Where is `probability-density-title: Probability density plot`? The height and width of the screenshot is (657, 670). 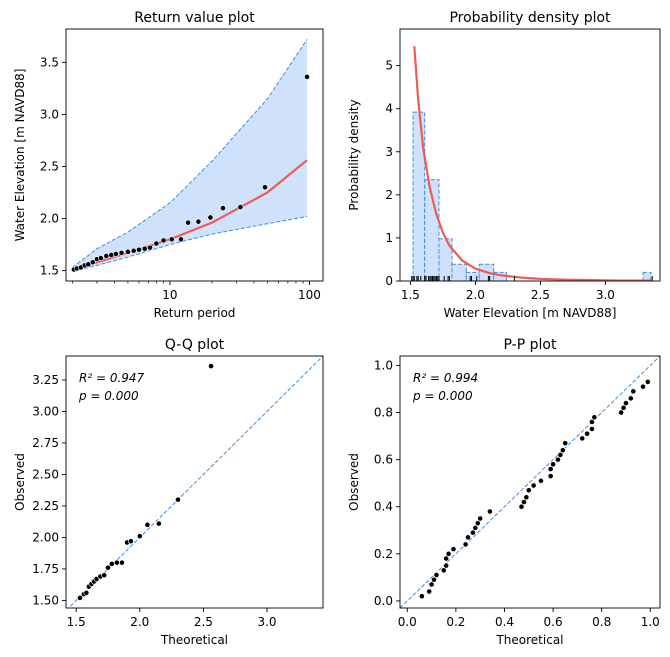 probability-density-title: Probability density plot is located at coordinates (530, 18).